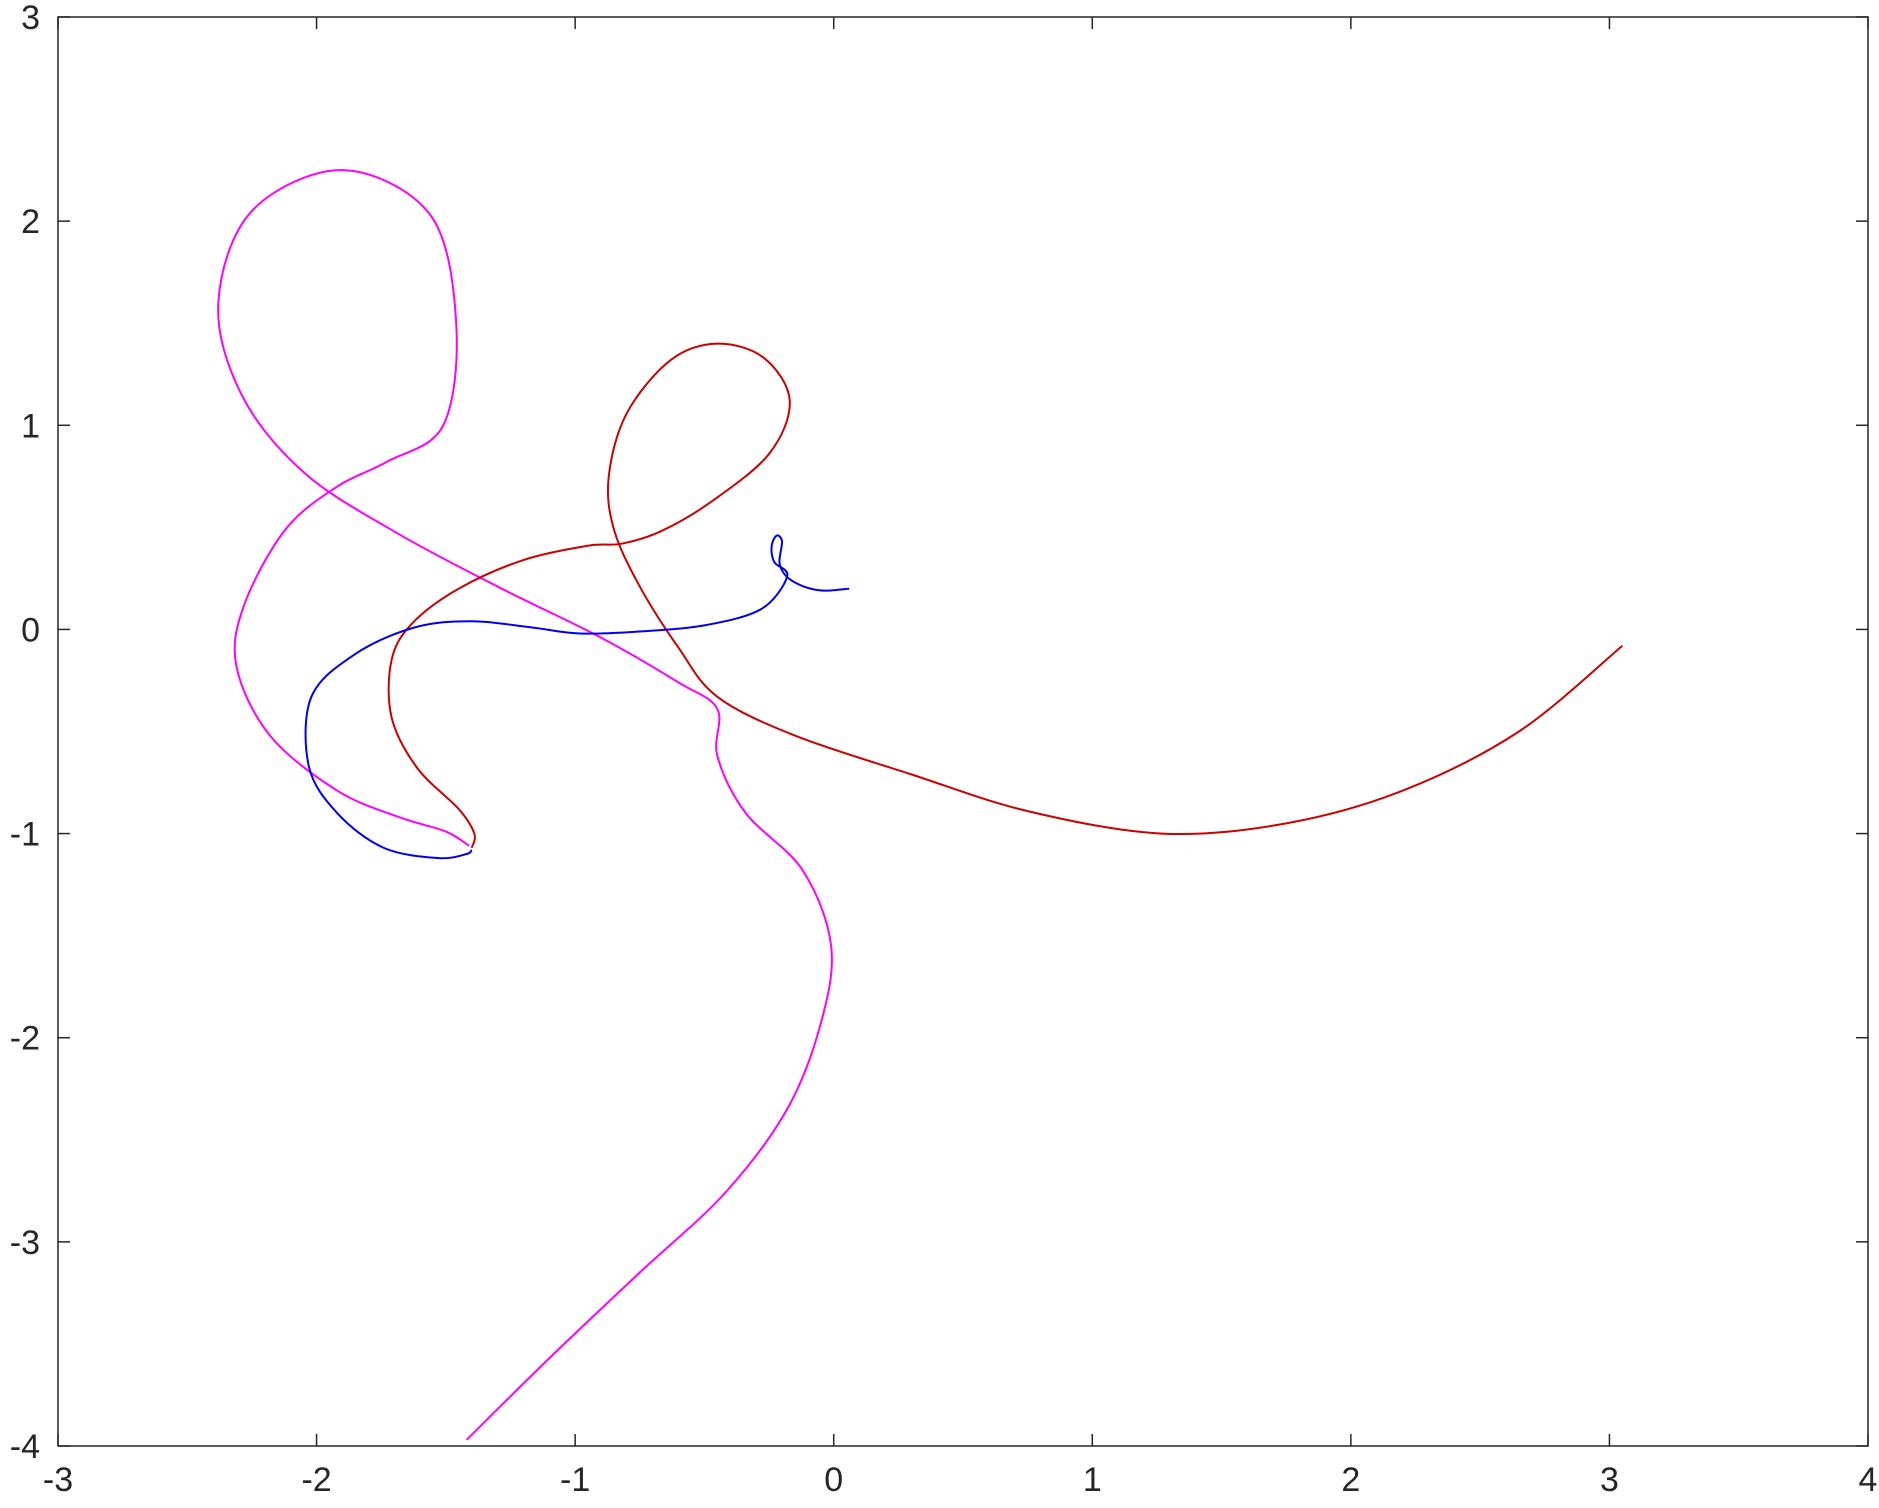  I want to click on y-tick-label: -3, so click(25, 1243).